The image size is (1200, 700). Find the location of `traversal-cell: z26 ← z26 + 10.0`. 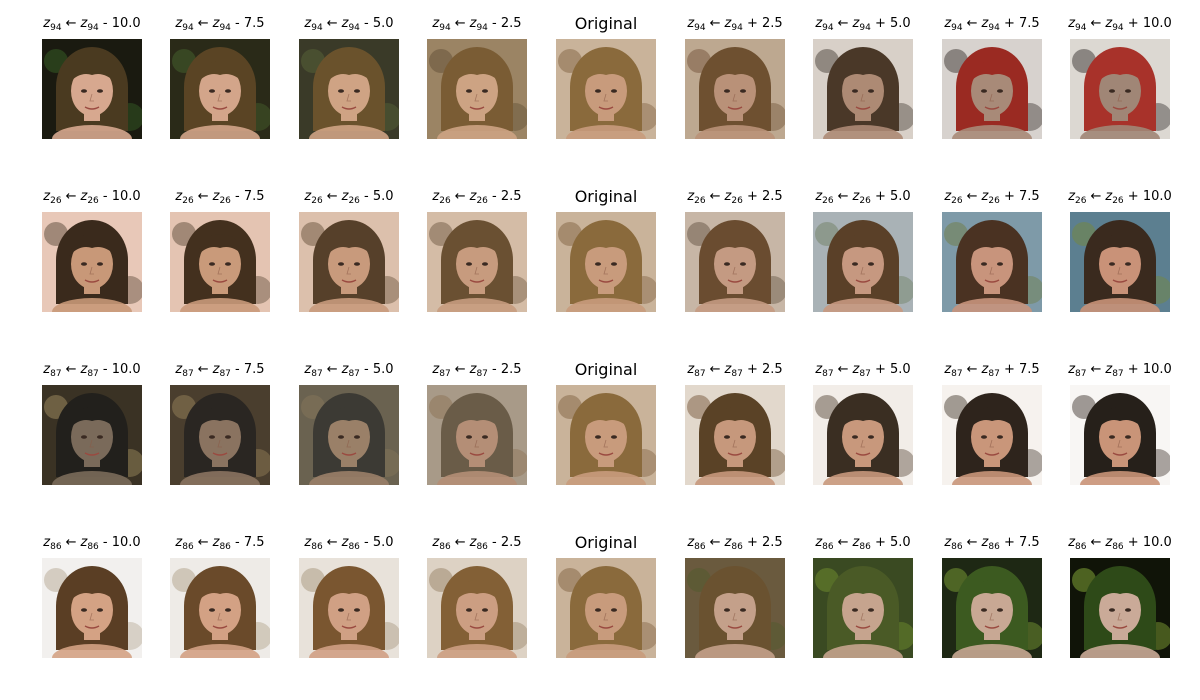

traversal-cell: z26 ← z26 + 10.0 is located at coordinates (1120, 252).